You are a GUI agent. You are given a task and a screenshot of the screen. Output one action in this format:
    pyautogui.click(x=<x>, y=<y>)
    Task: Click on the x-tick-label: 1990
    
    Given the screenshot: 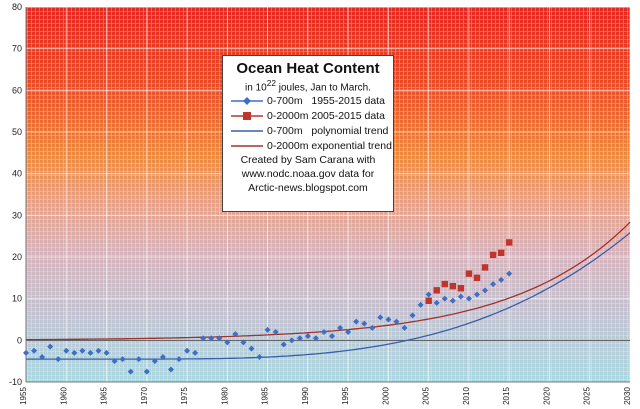 What is the action you would take?
    pyautogui.click(x=305, y=396)
    